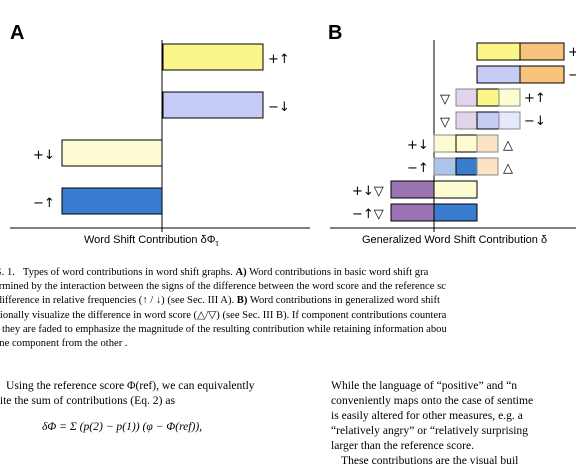  I want to click on body-line: These contributions are the visual buil, so click(430, 460).